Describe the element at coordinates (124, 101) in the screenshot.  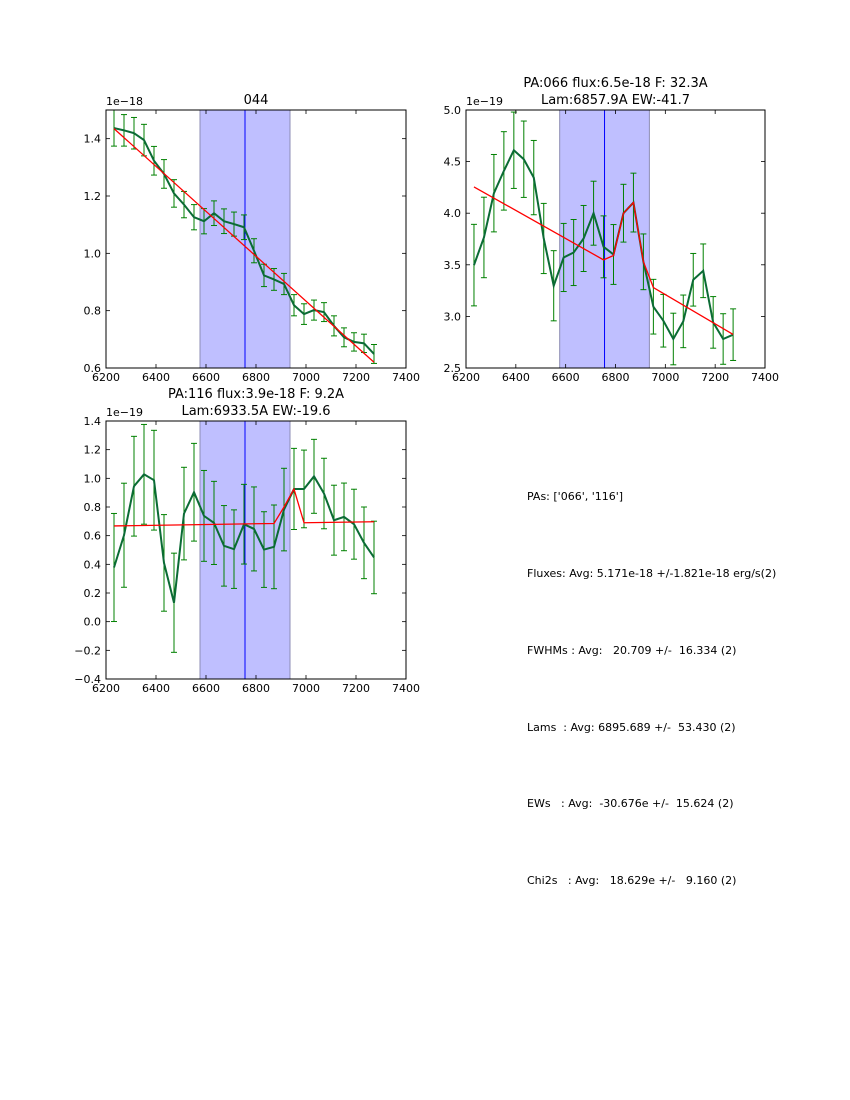
I see `y-offset-label: 1e−18` at that location.